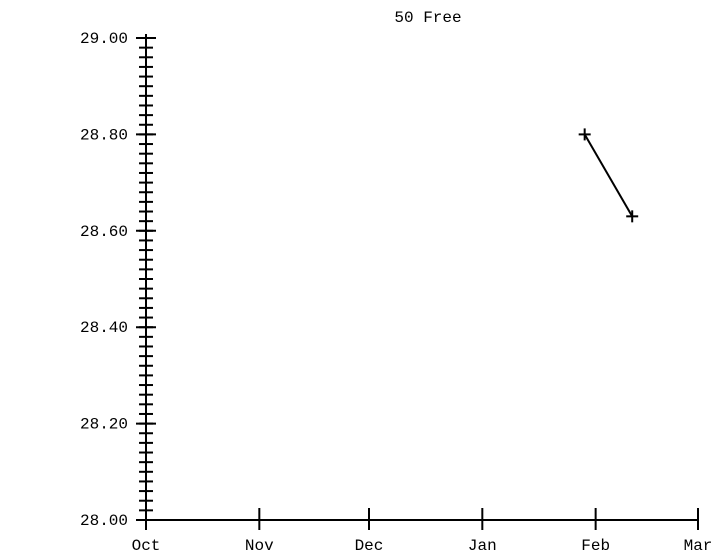 The image size is (719, 559). I want to click on y-tick-label: 28.40, so click(104, 328).